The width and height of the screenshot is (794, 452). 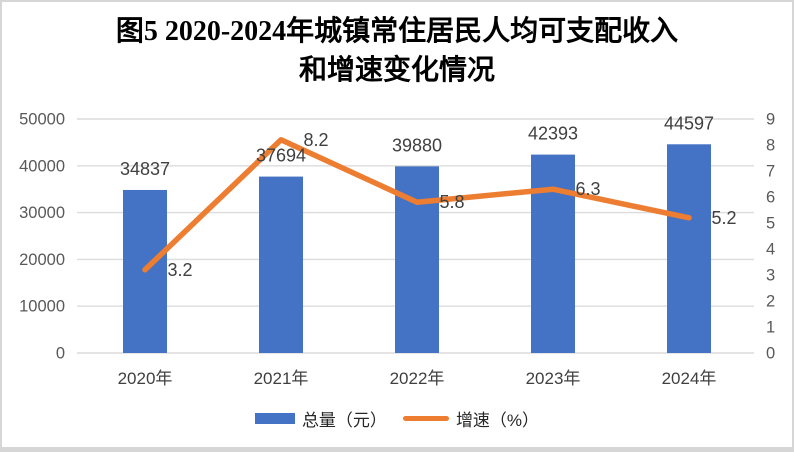 What do you see at coordinates (281, 264) in the screenshot?
I see `bar-2021年` at bounding box center [281, 264].